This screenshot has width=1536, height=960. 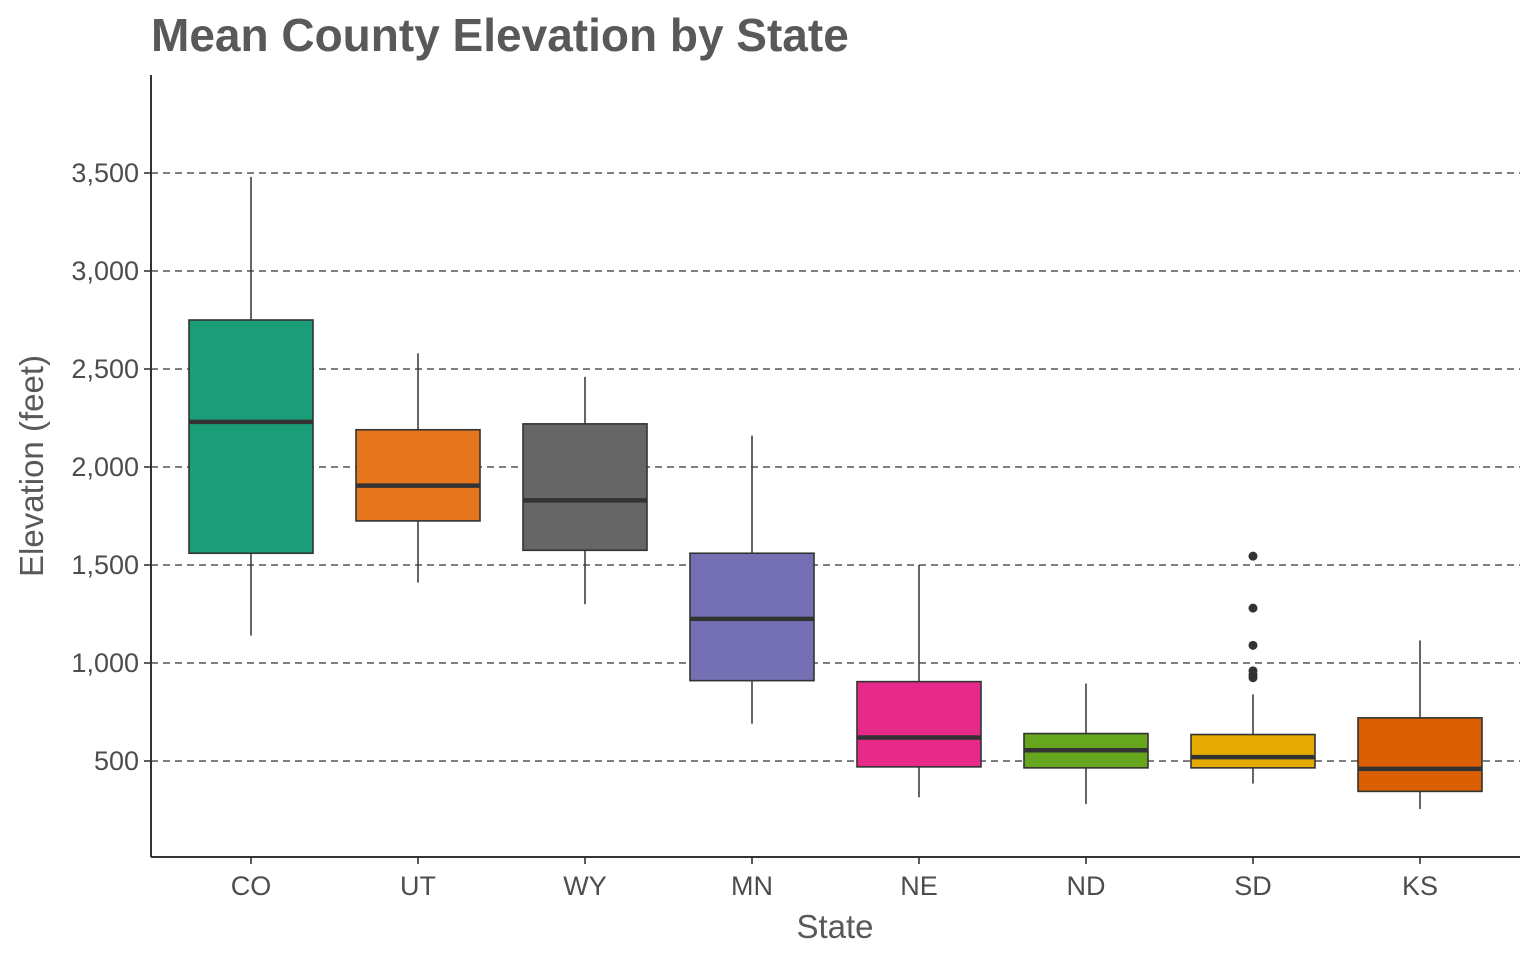 I want to click on x-tick-labels: CO UT WY MN NE ND SD KS, so click(x=834, y=879).